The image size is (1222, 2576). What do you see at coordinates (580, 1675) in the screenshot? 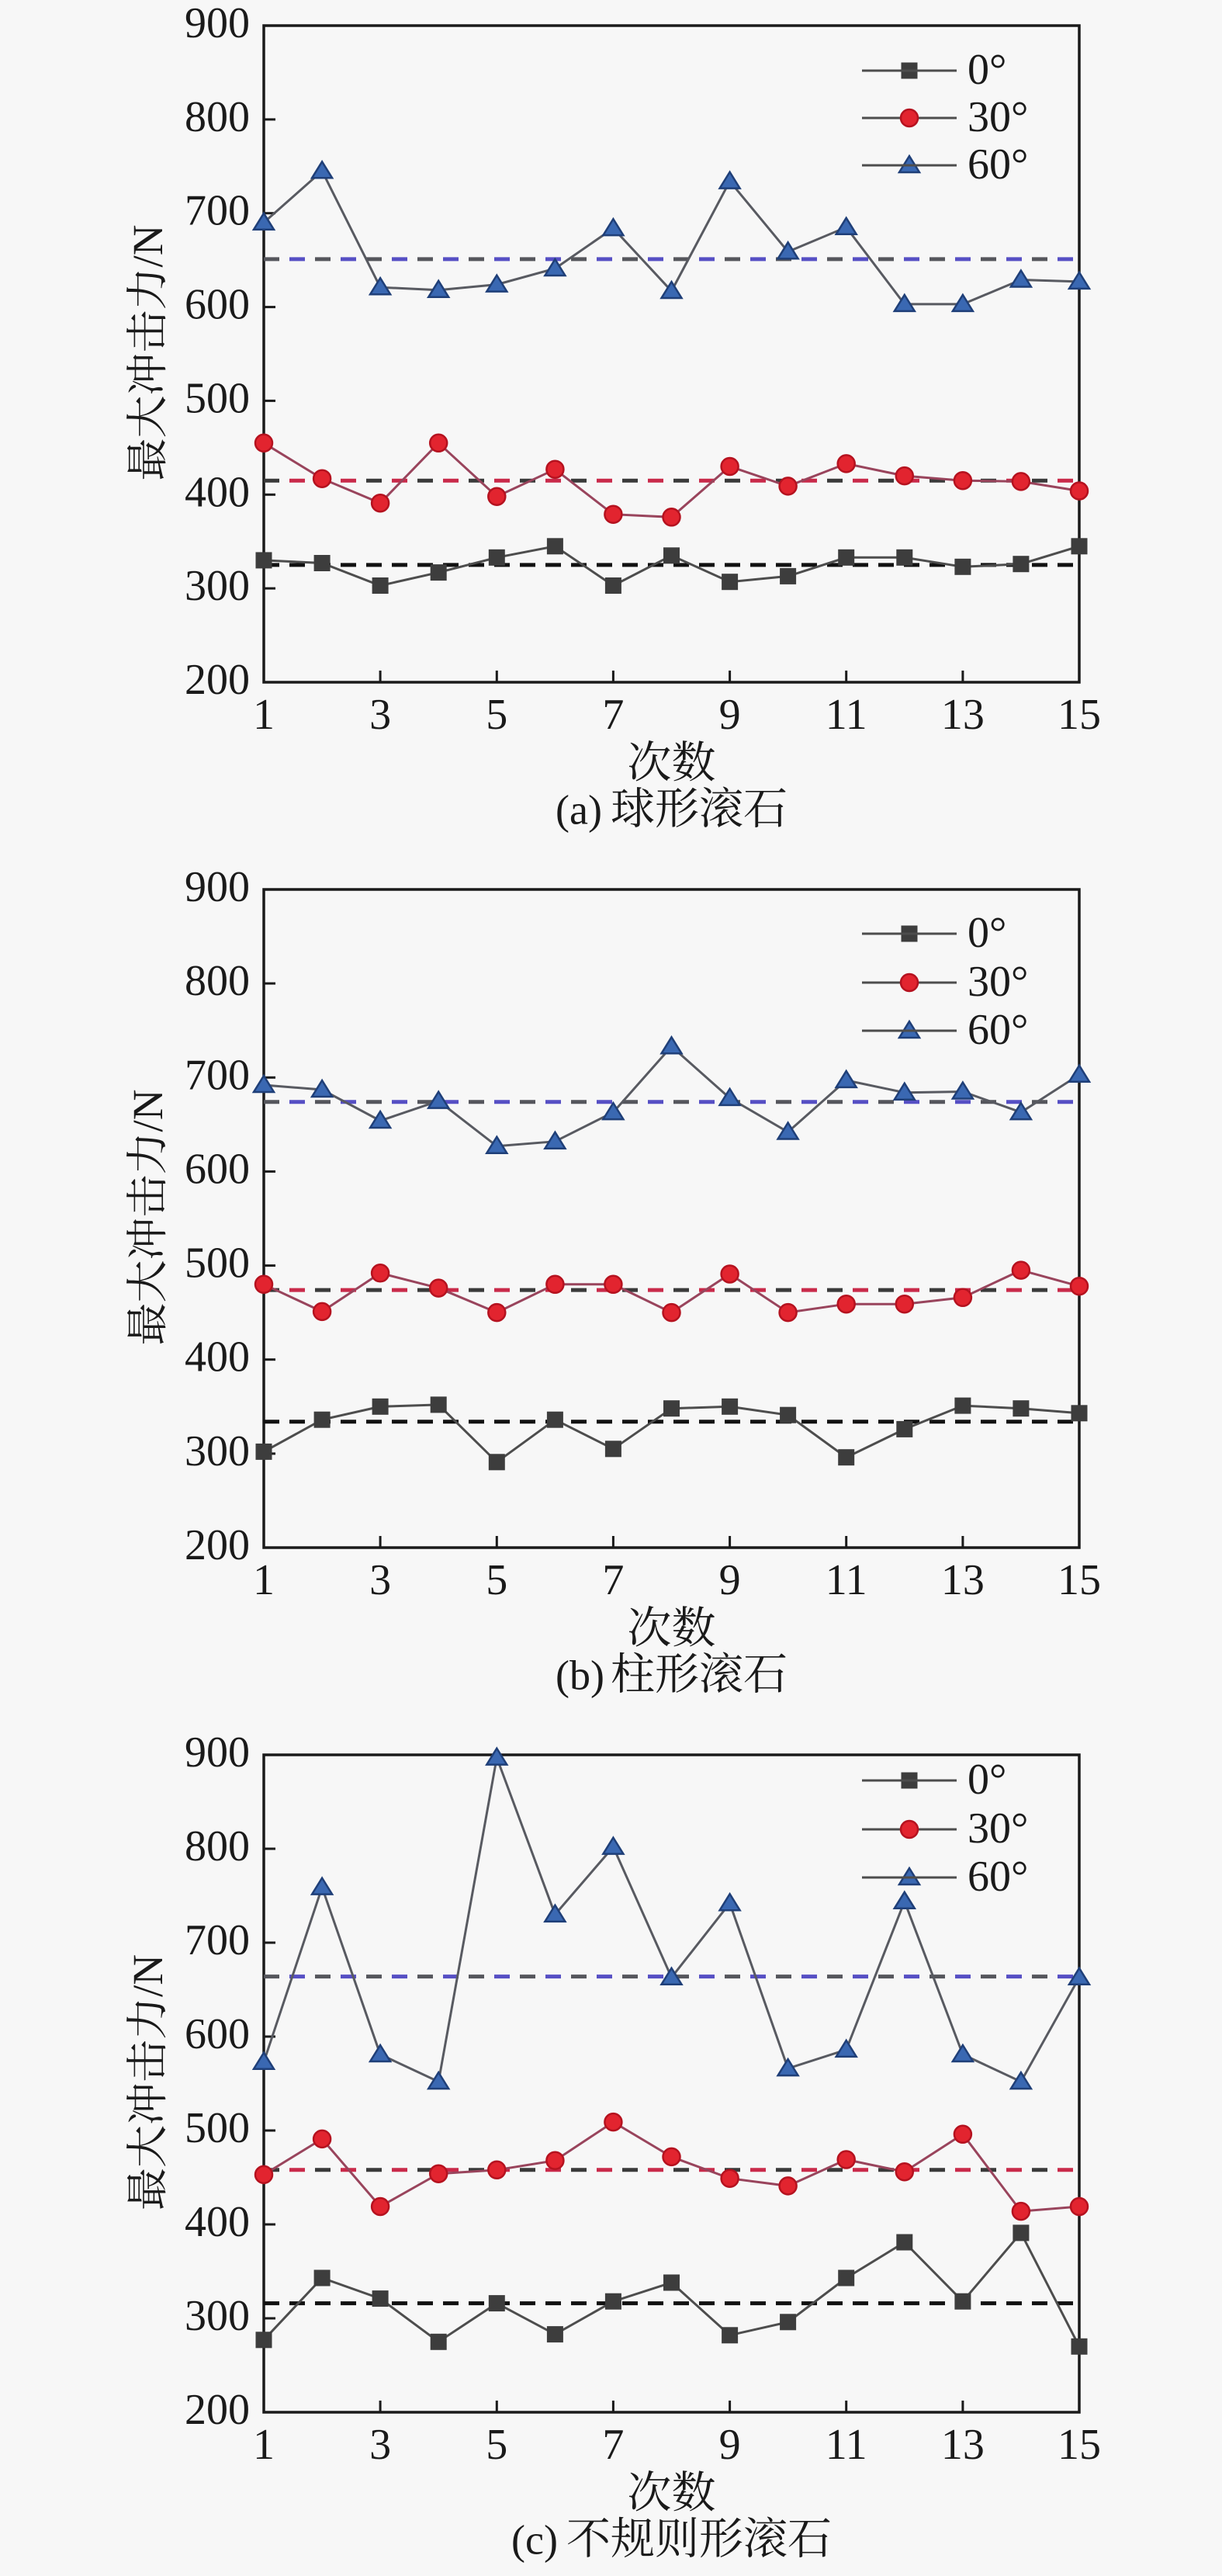
I see `svg-text: (b)` at bounding box center [580, 1675].